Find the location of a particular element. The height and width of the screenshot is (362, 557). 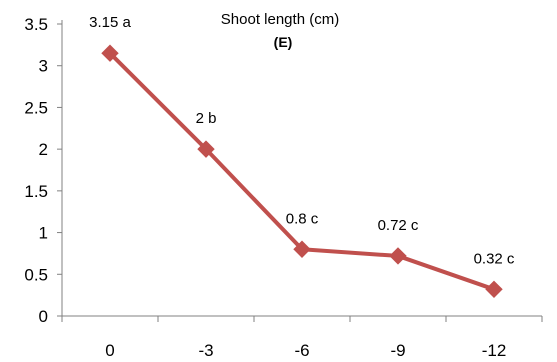

x-axis-ticks: 0 -3 -6 -9 -12 is located at coordinates (302, 338).